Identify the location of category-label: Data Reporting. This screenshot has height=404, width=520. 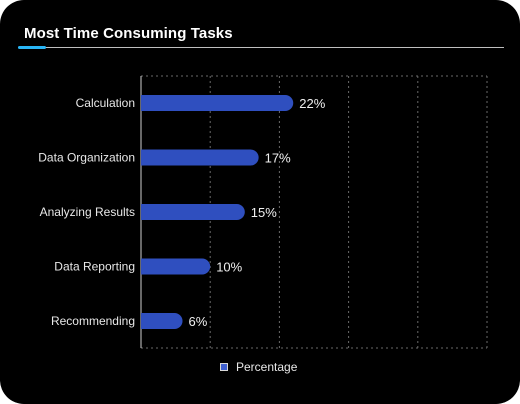
(94, 267).